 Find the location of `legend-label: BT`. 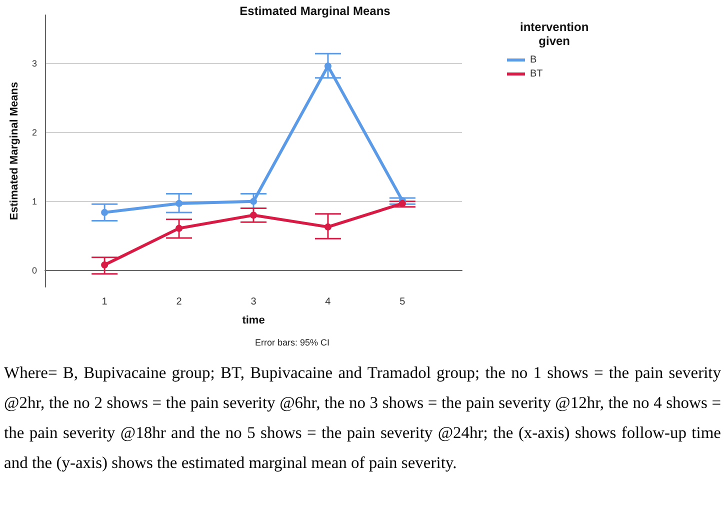

legend-label: BT is located at coordinates (536, 74).